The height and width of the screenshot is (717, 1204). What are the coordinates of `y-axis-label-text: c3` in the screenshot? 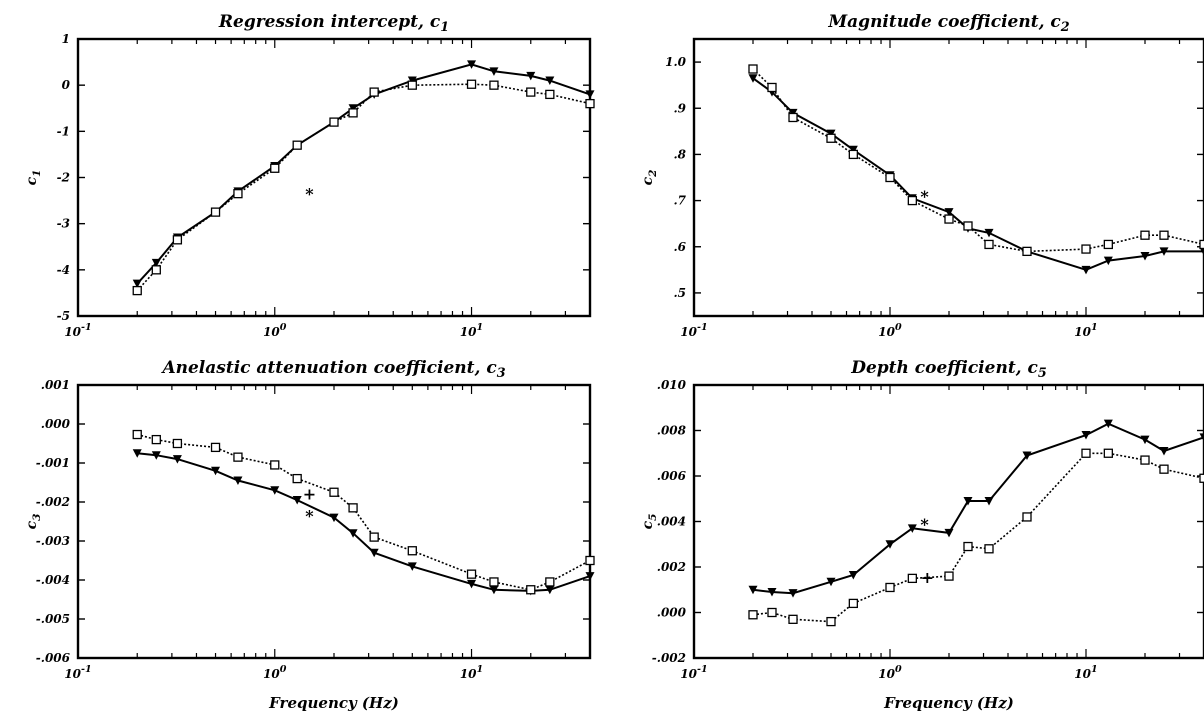 It's located at (33, 522).